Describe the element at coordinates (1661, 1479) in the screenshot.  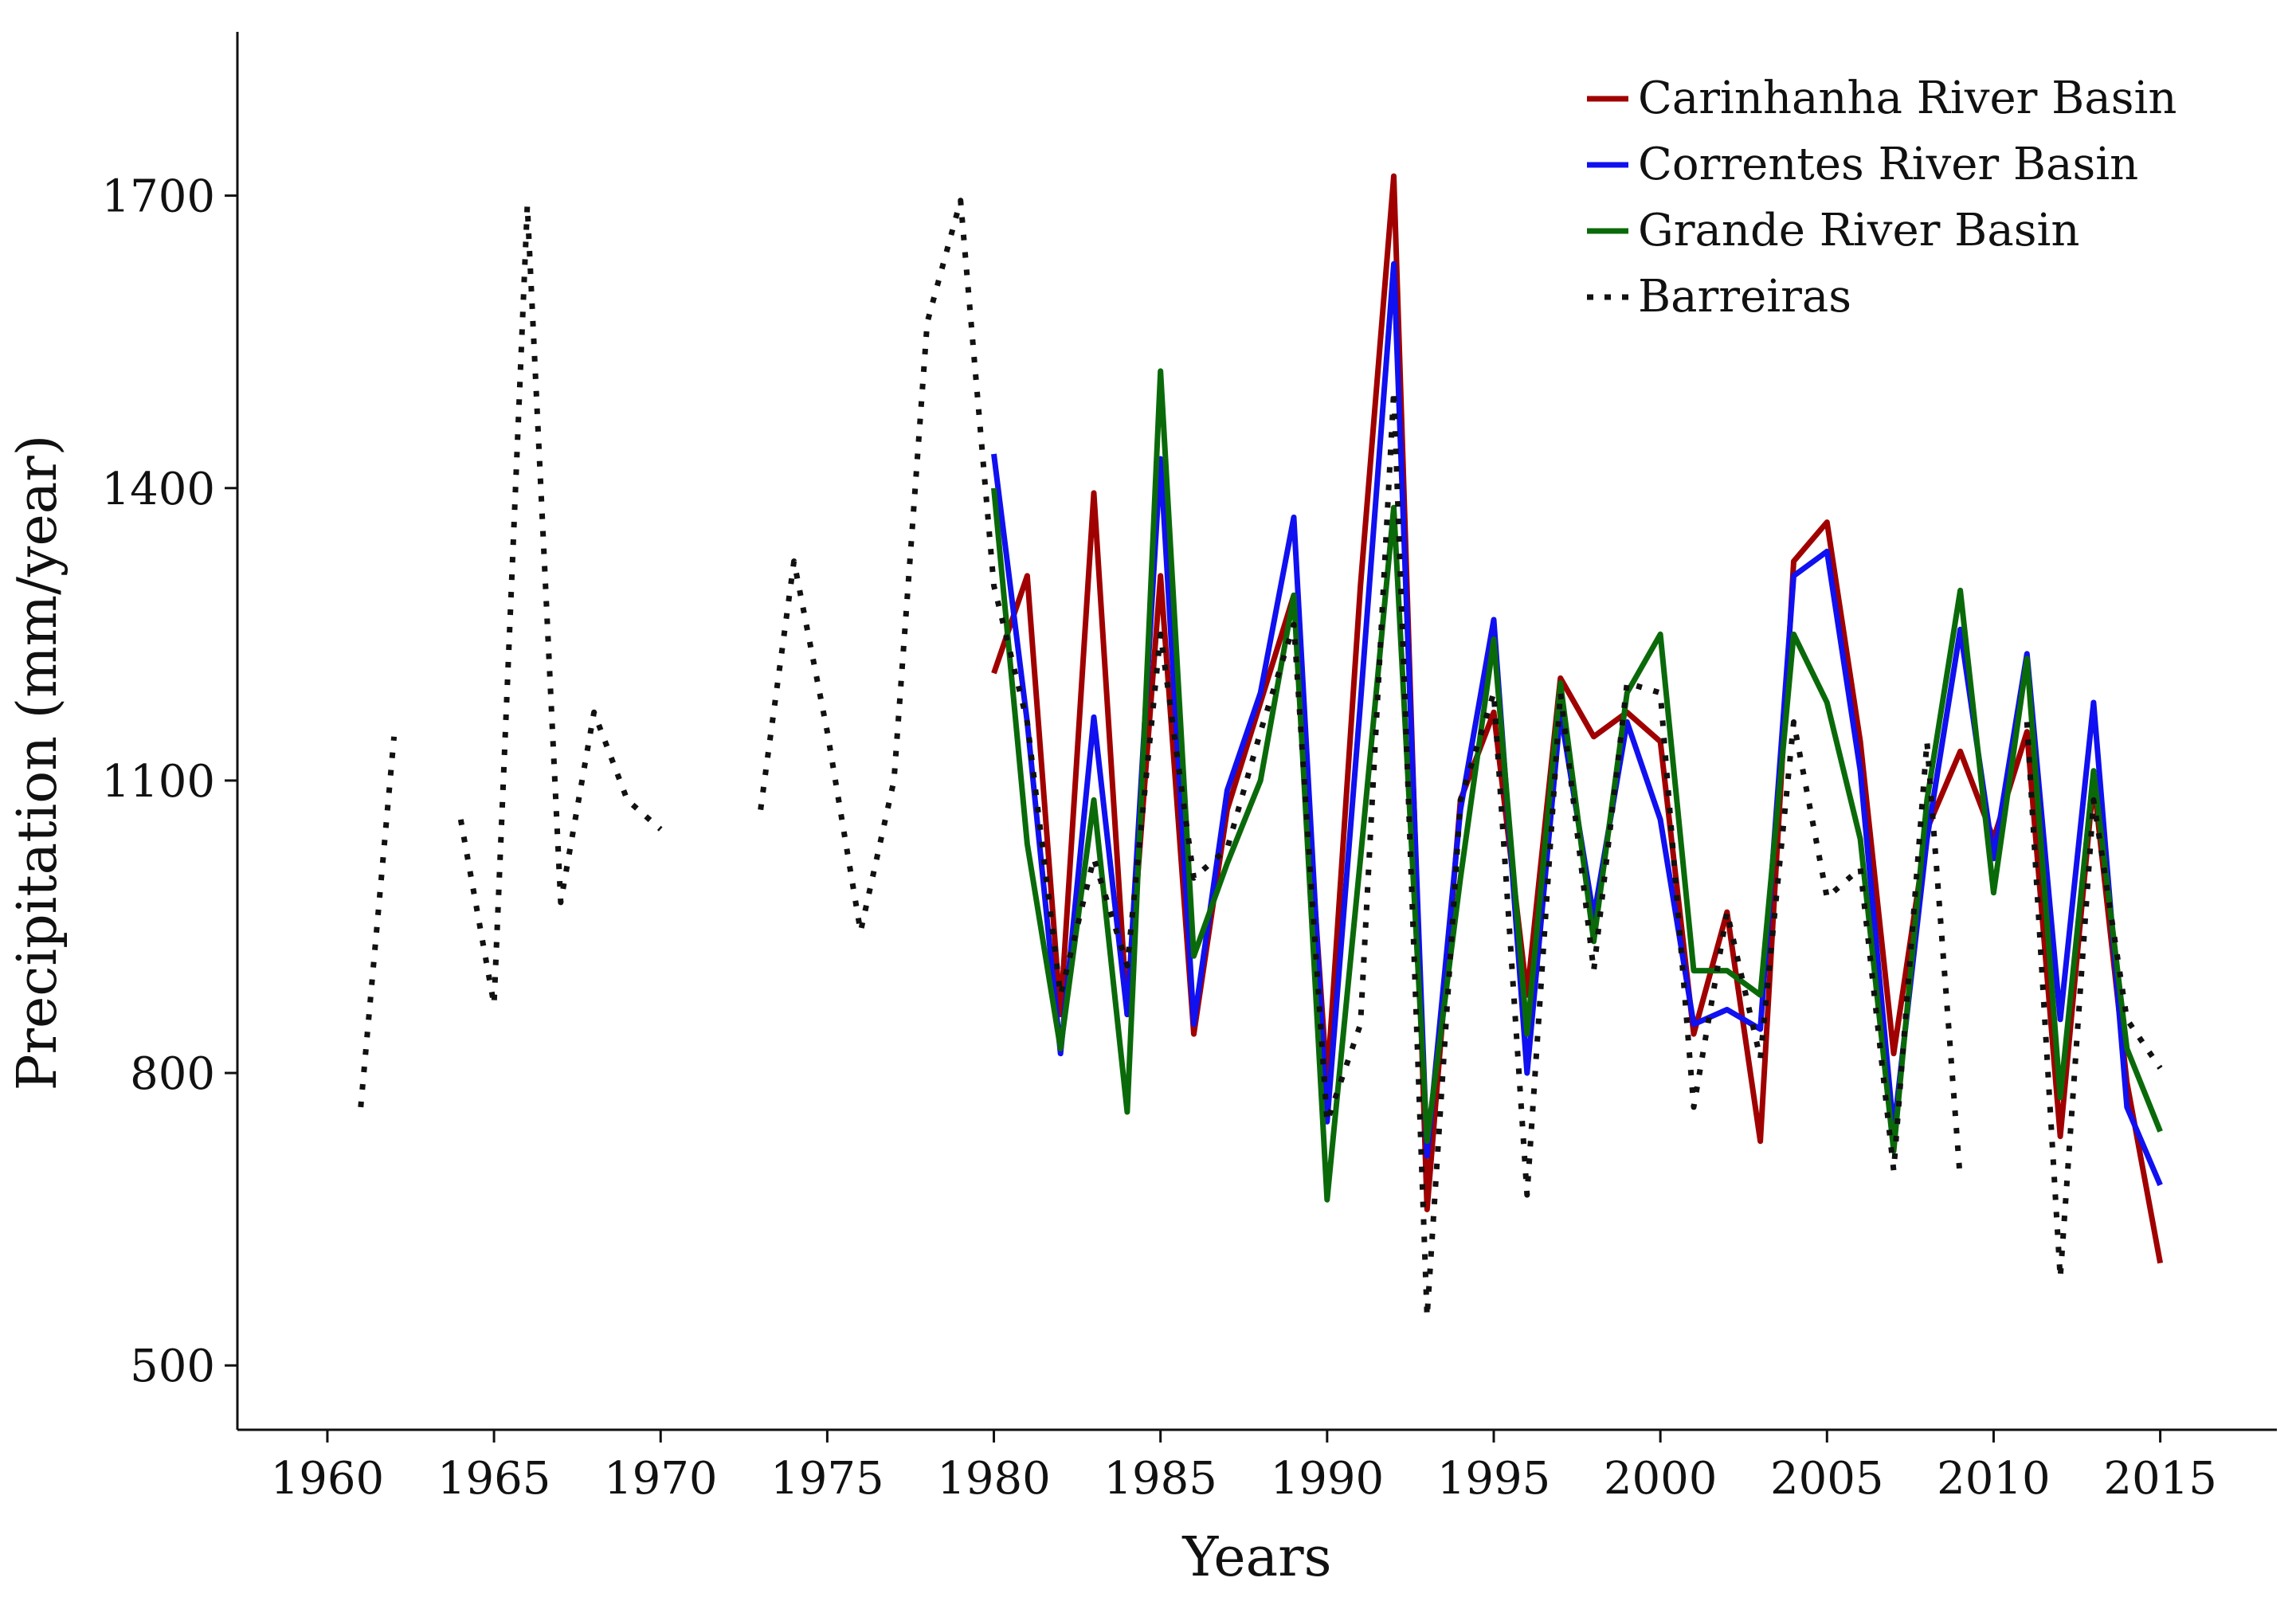
I see `x-tick-label: 2000` at that location.